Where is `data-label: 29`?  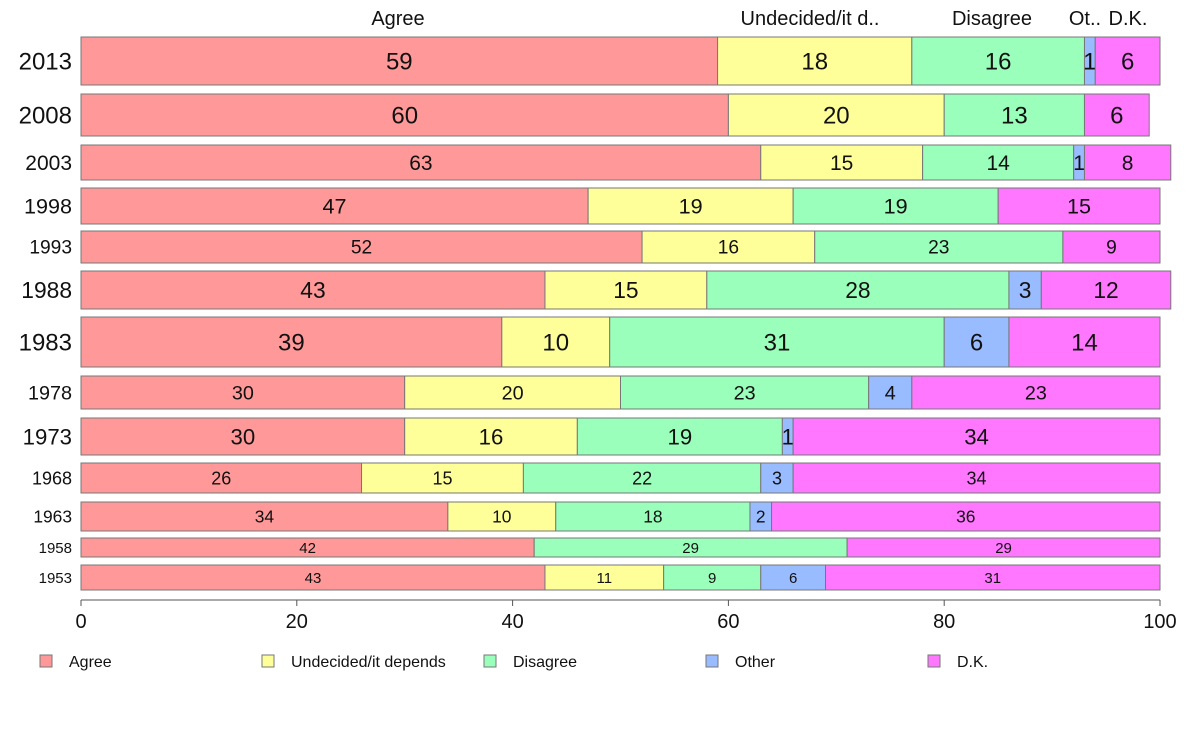
data-label: 29 is located at coordinates (1003, 548).